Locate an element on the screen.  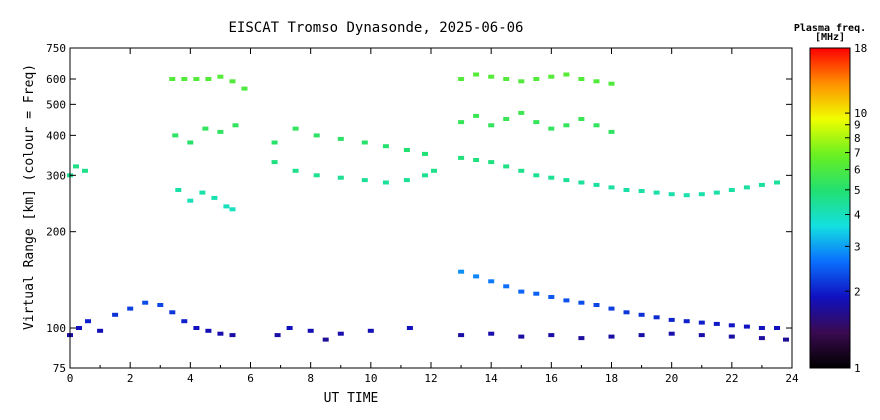
x-tick-label: 0 is located at coordinates (70, 378).